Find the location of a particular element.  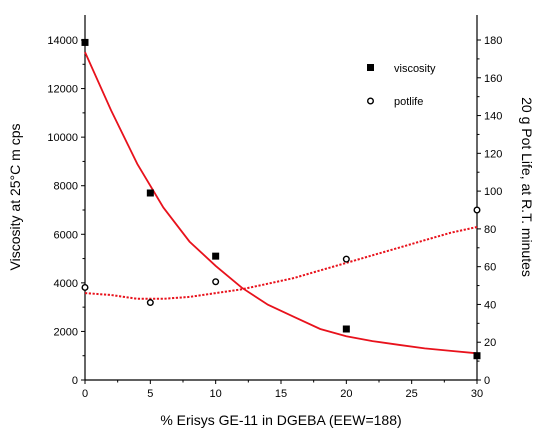

x-axis-ticks: 0 5 10 15 20 25 30 is located at coordinates (282, 390).